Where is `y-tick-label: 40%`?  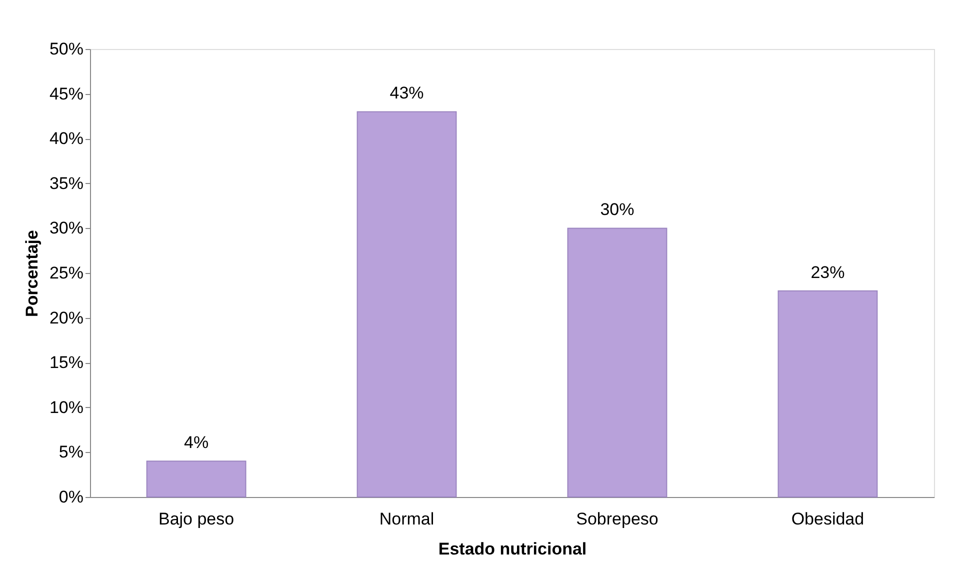
y-tick-label: 40% is located at coordinates (66, 138).